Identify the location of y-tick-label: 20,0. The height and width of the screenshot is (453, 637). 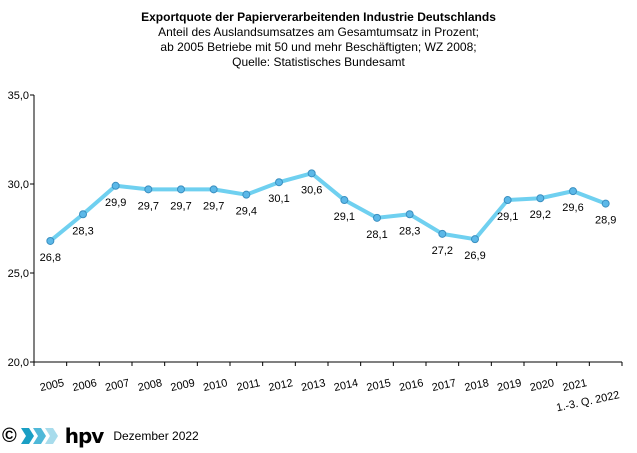
(18, 363).